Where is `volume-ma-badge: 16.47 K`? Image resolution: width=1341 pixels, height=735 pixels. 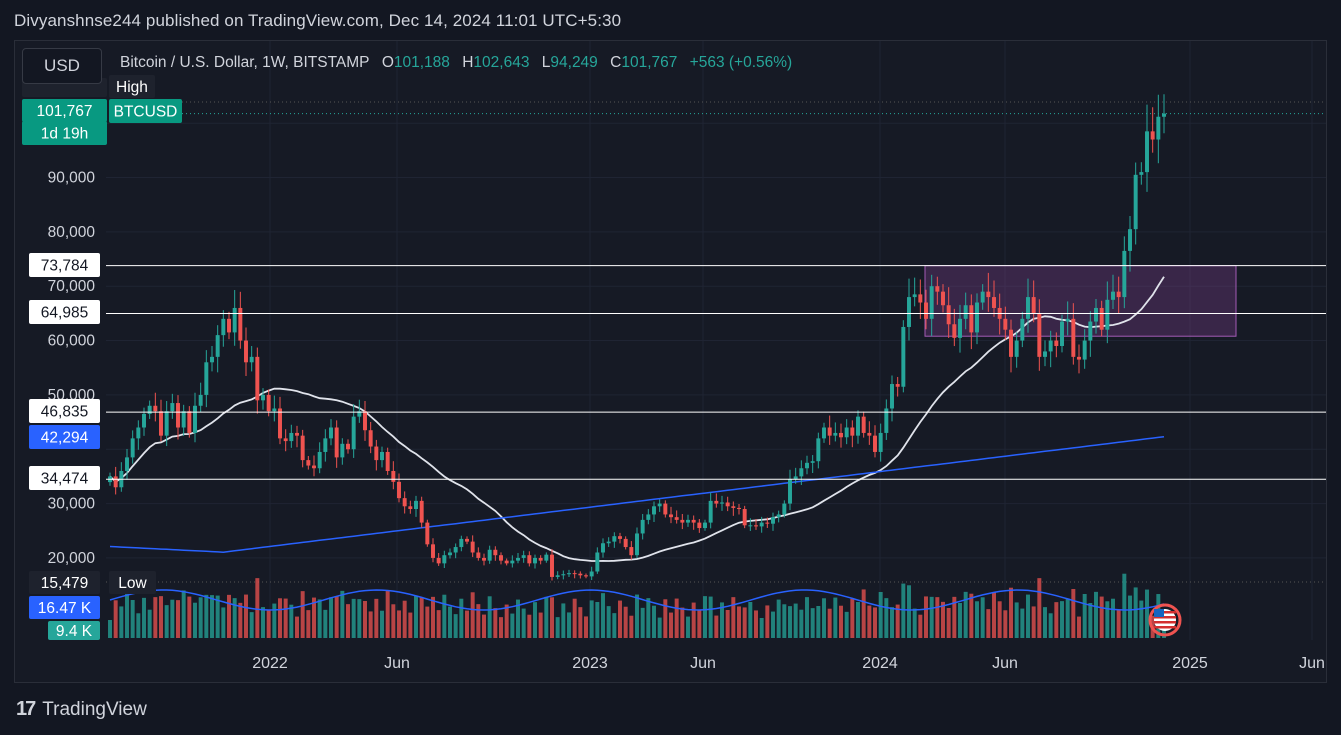 volume-ma-badge: 16.47 K is located at coordinates (65, 608).